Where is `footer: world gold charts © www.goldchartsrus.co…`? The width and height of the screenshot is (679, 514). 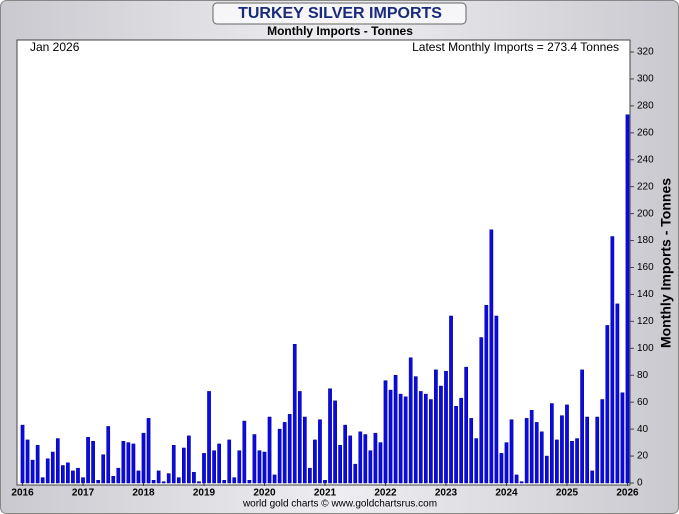 footer: world gold charts © www.goldchartsrus.co… is located at coordinates (339, 504).